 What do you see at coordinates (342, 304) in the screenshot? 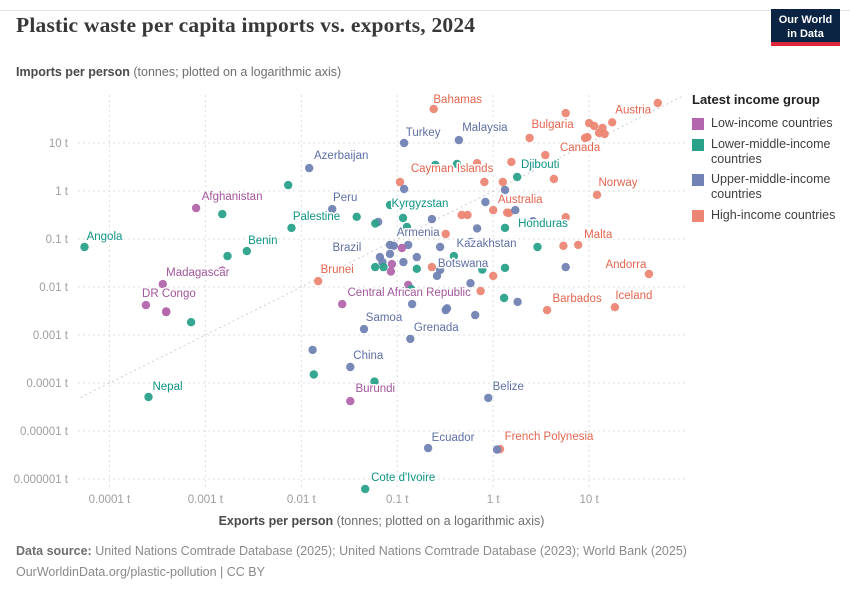
I see `data-point-central-african-republic` at bounding box center [342, 304].